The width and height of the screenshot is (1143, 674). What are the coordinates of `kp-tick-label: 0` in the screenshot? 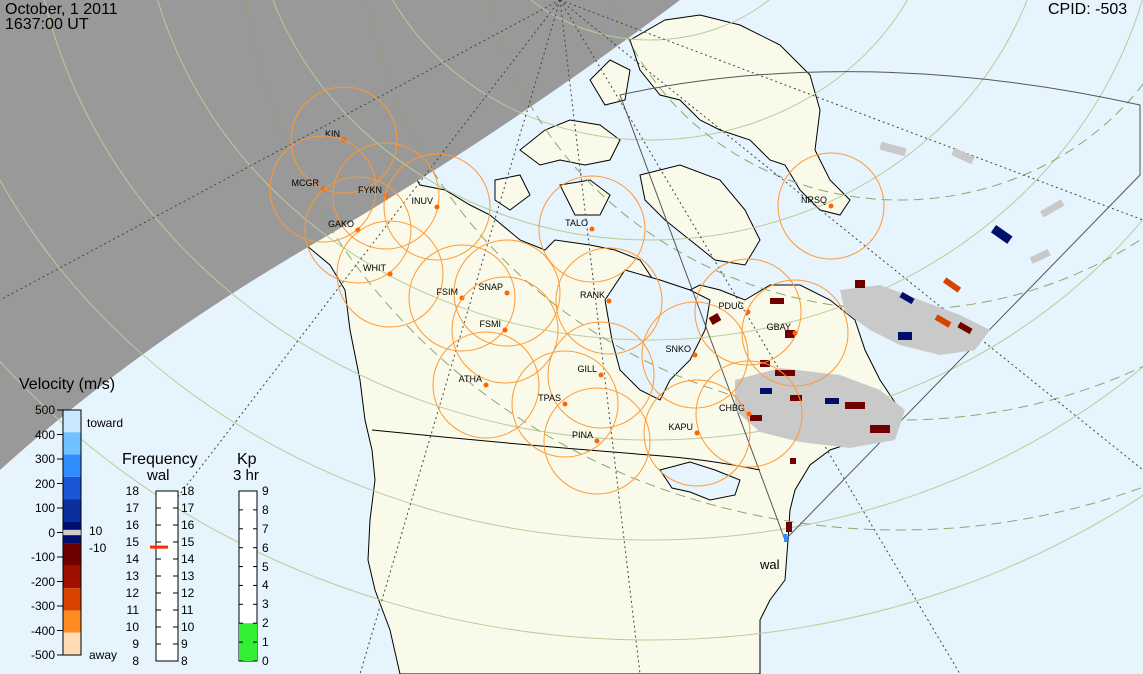 It's located at (265, 661).